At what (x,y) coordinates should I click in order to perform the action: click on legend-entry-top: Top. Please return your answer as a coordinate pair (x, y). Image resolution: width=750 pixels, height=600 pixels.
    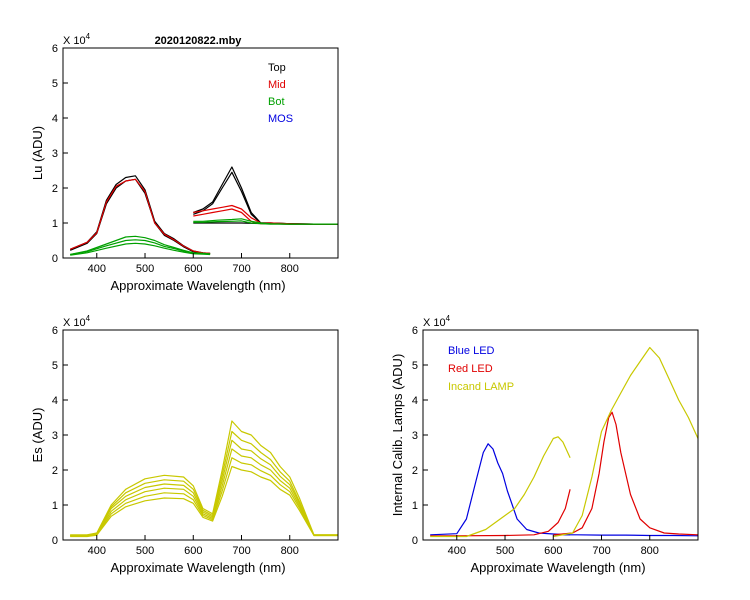
    Looking at the image, I should click on (277, 68).